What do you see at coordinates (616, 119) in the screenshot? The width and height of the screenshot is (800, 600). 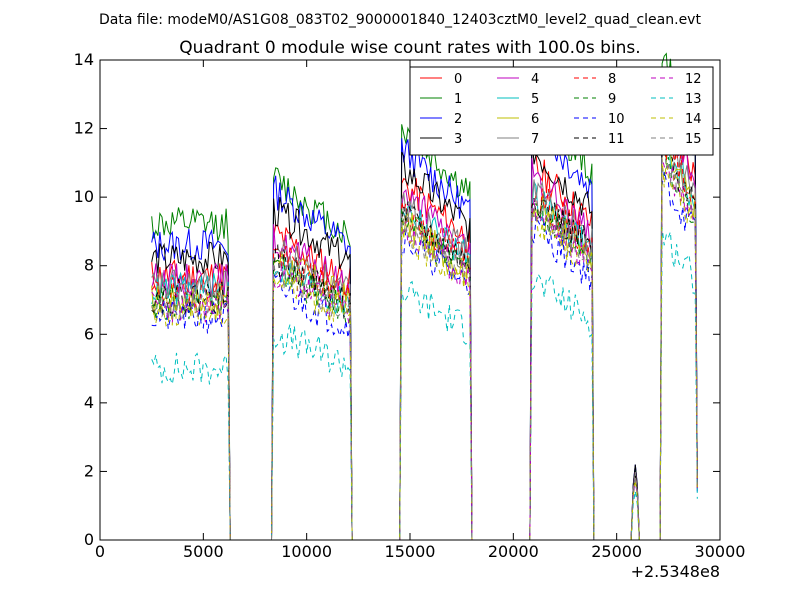 I see `legend-label: 10` at bounding box center [616, 119].